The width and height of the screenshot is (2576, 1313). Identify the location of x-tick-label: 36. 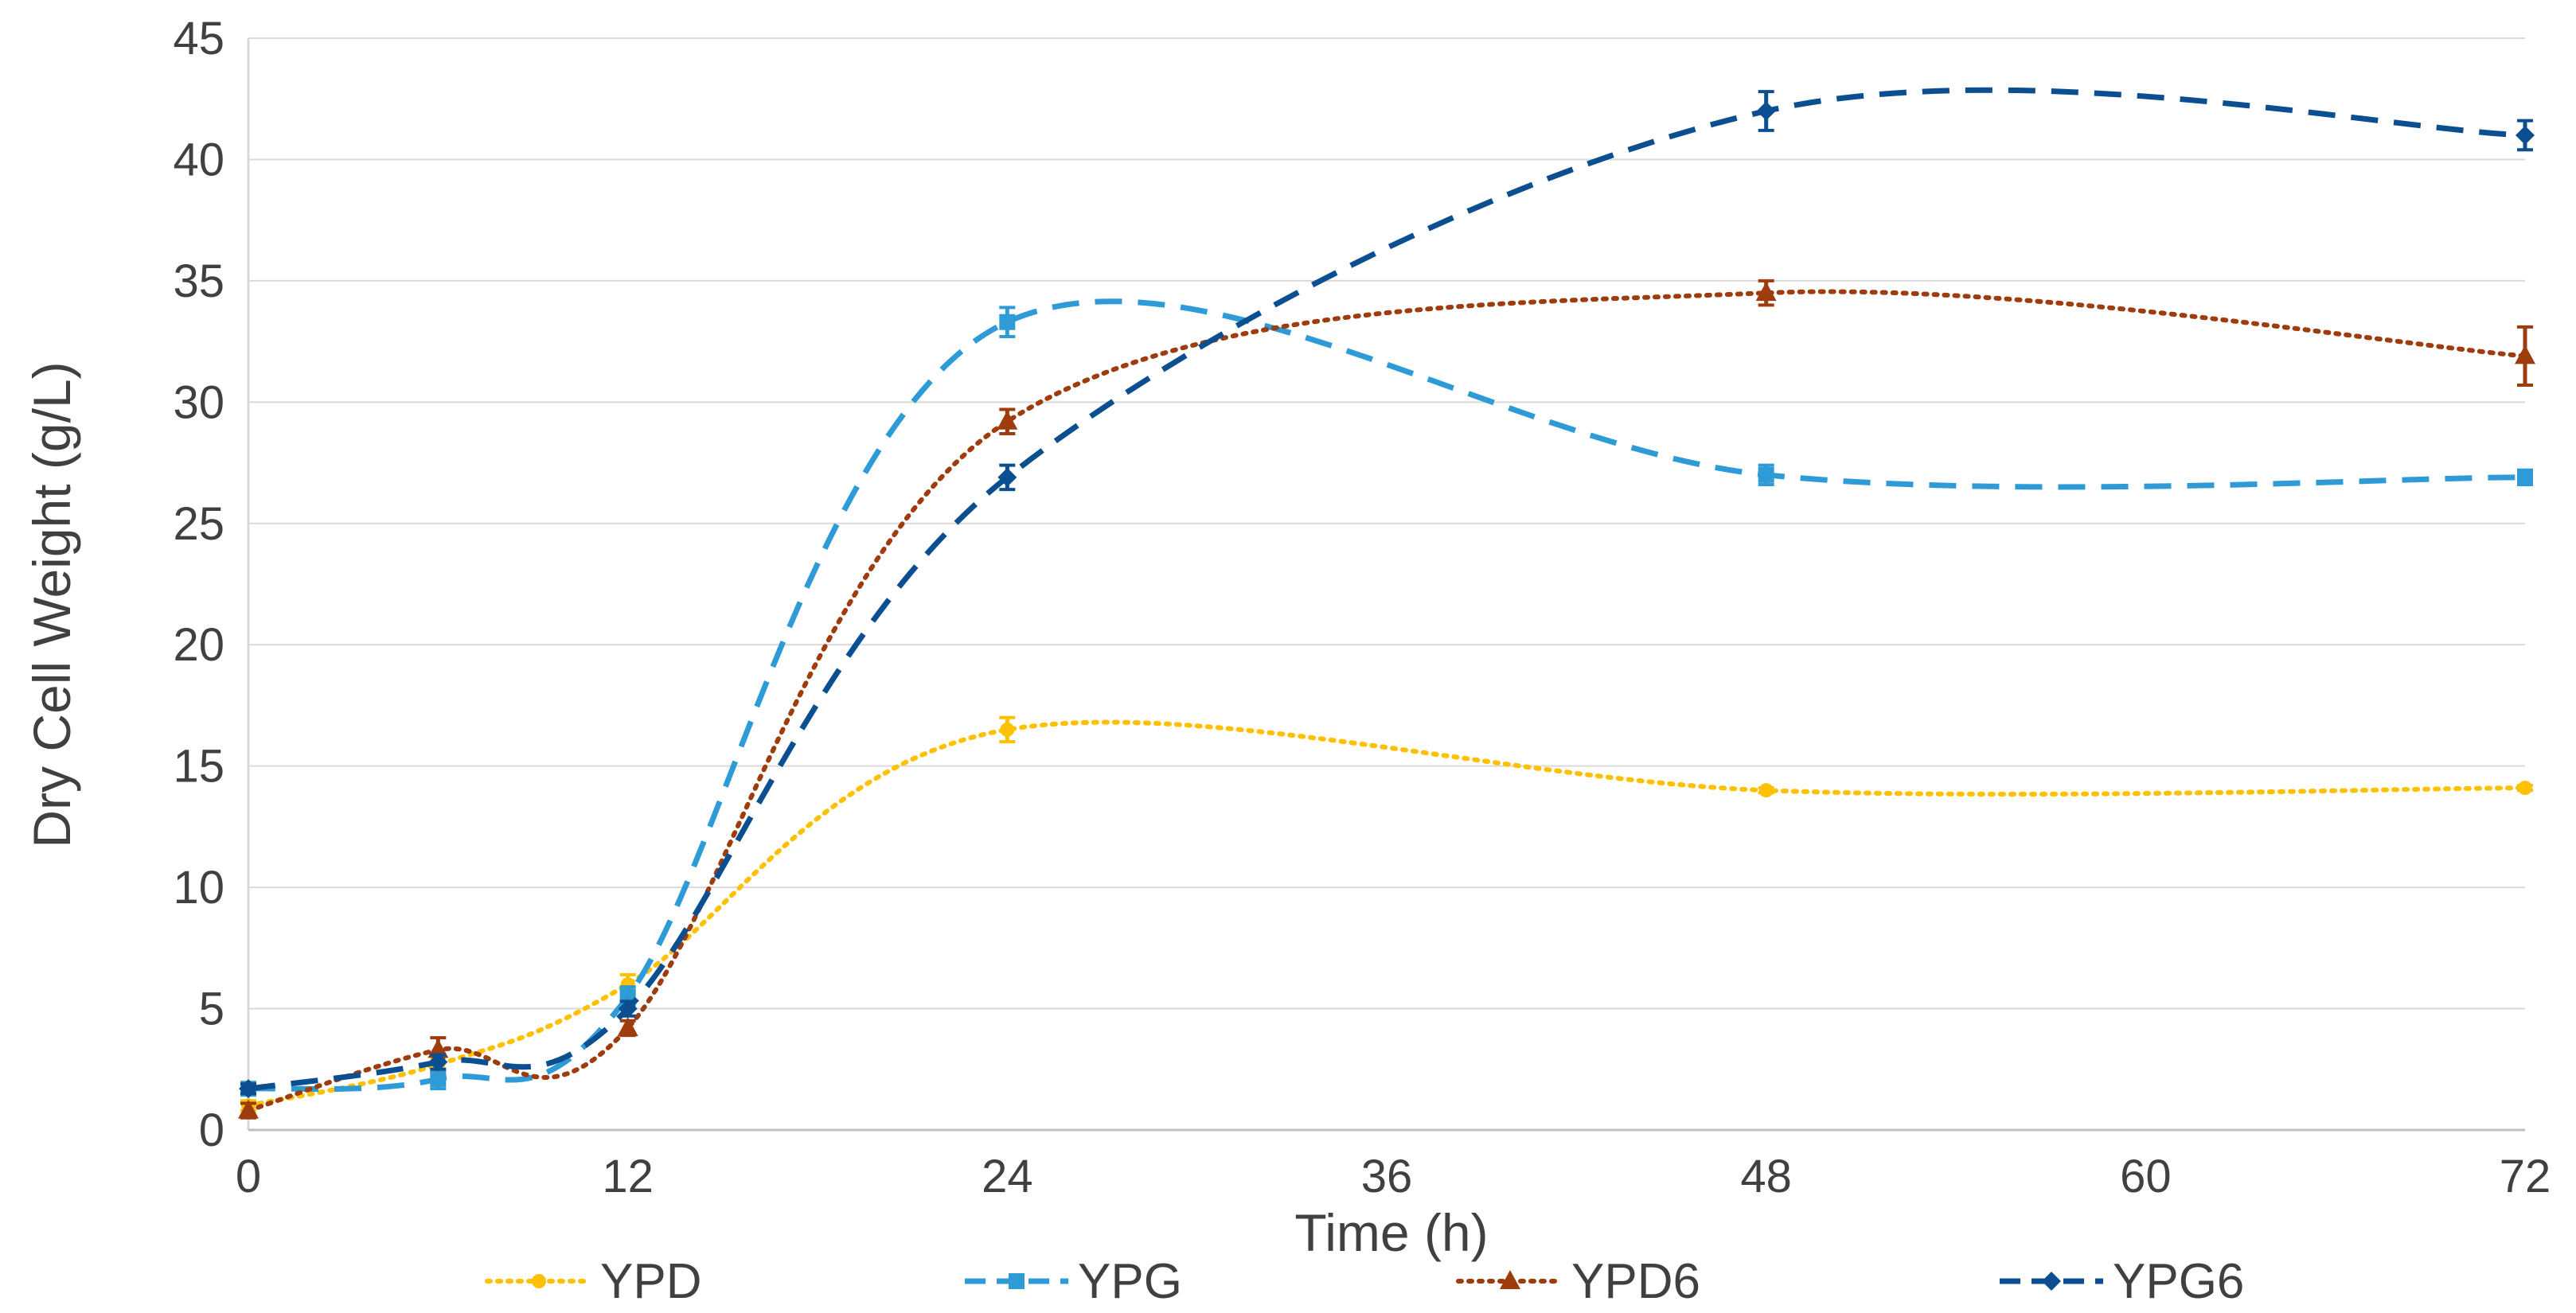
(1387, 1176).